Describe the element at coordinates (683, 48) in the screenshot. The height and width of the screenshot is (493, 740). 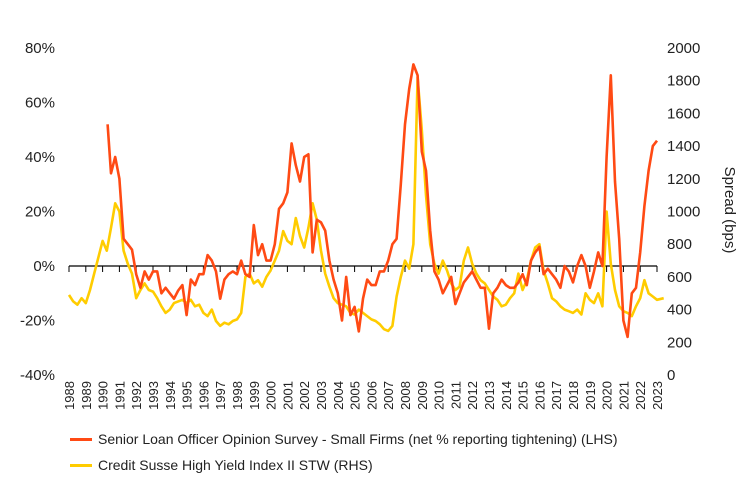
I see `right-tick-label: 2000` at that location.